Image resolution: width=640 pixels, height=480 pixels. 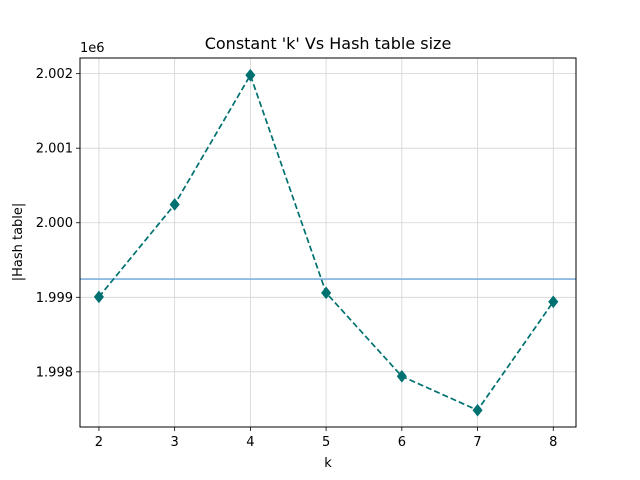 I want to click on y-tick-label: 2.002, so click(x=54, y=74).